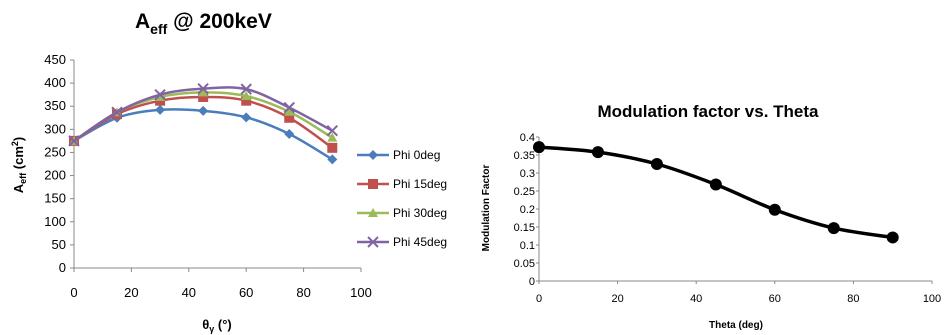  Describe the element at coordinates (55, 198) in the screenshot. I see `chart1-y-tick-label: 150` at that location.